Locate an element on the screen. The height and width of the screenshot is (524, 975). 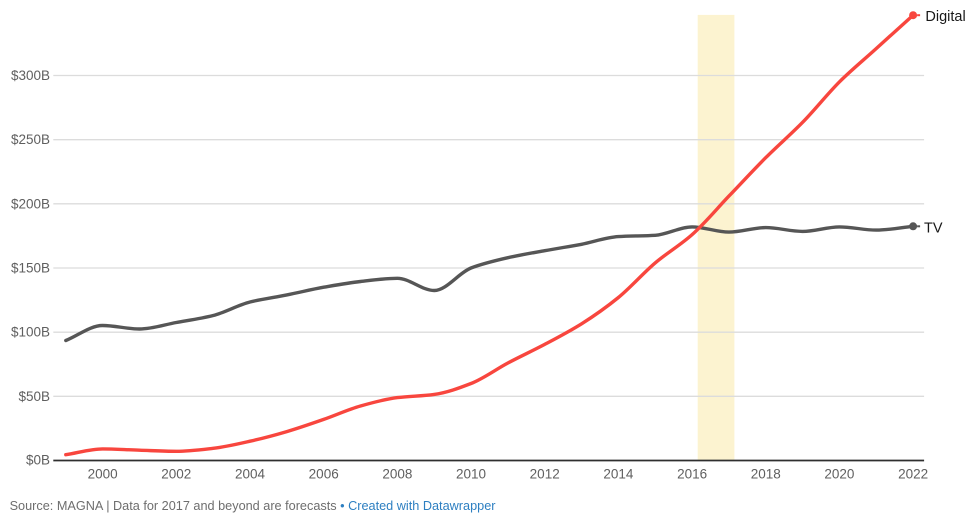
svg-text: 2014 is located at coordinates (618, 474).